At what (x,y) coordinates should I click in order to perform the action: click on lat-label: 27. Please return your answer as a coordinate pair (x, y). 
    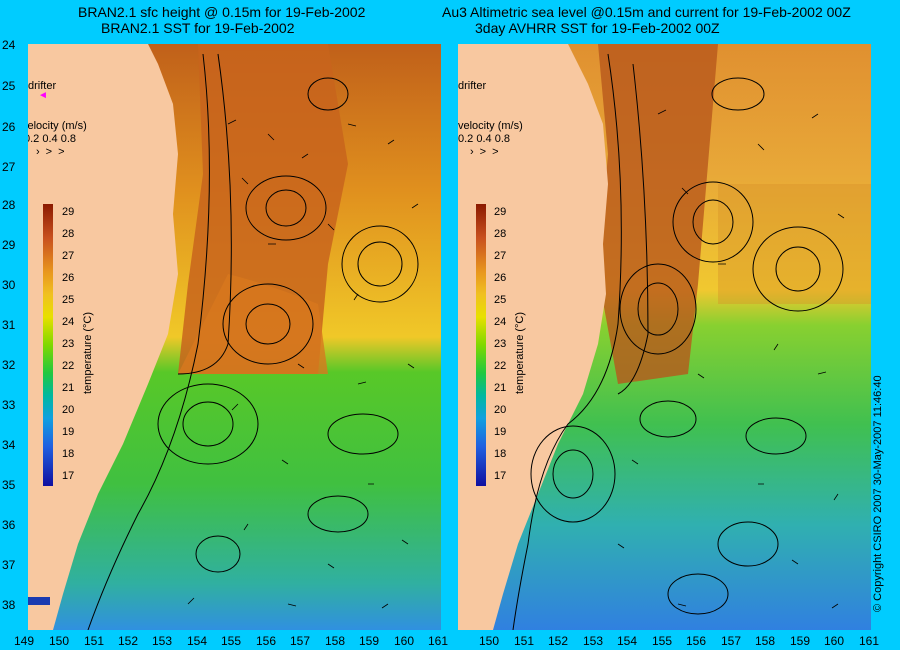
    Looking at the image, I should click on (9, 167).